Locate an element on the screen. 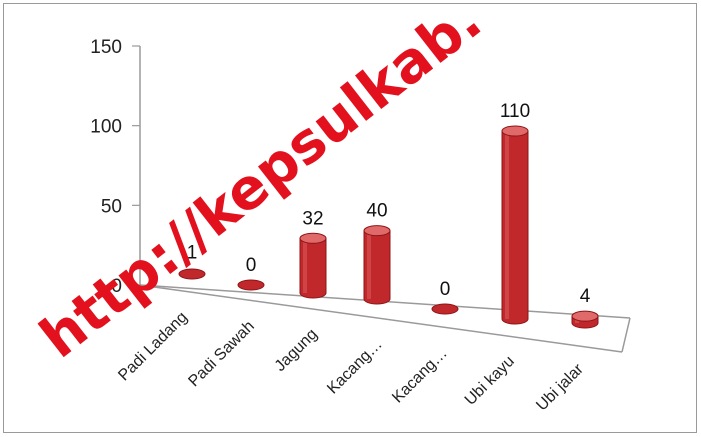 This screenshot has width=701, height=437. y-tick-label: 50 is located at coordinates (111, 206).